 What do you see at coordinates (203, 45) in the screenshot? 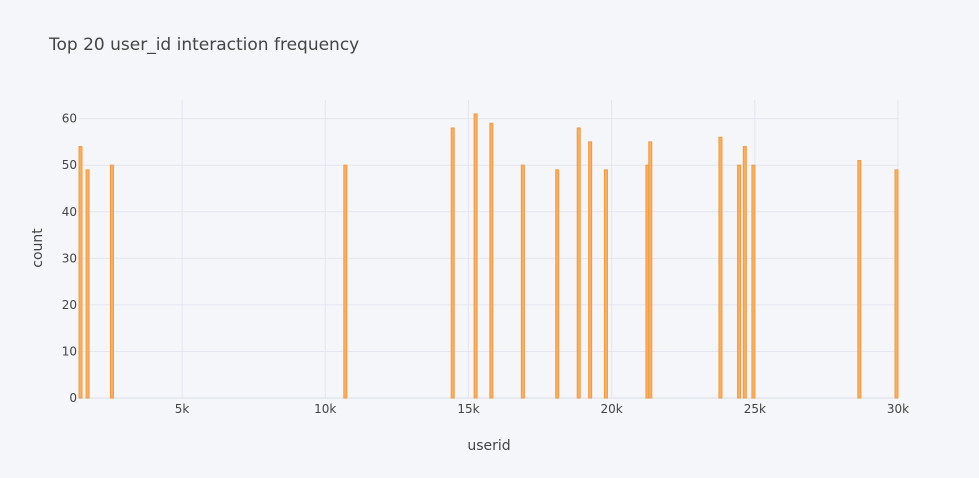
I see `chart-title: Top 20 user_id interaction frequency` at bounding box center [203, 45].